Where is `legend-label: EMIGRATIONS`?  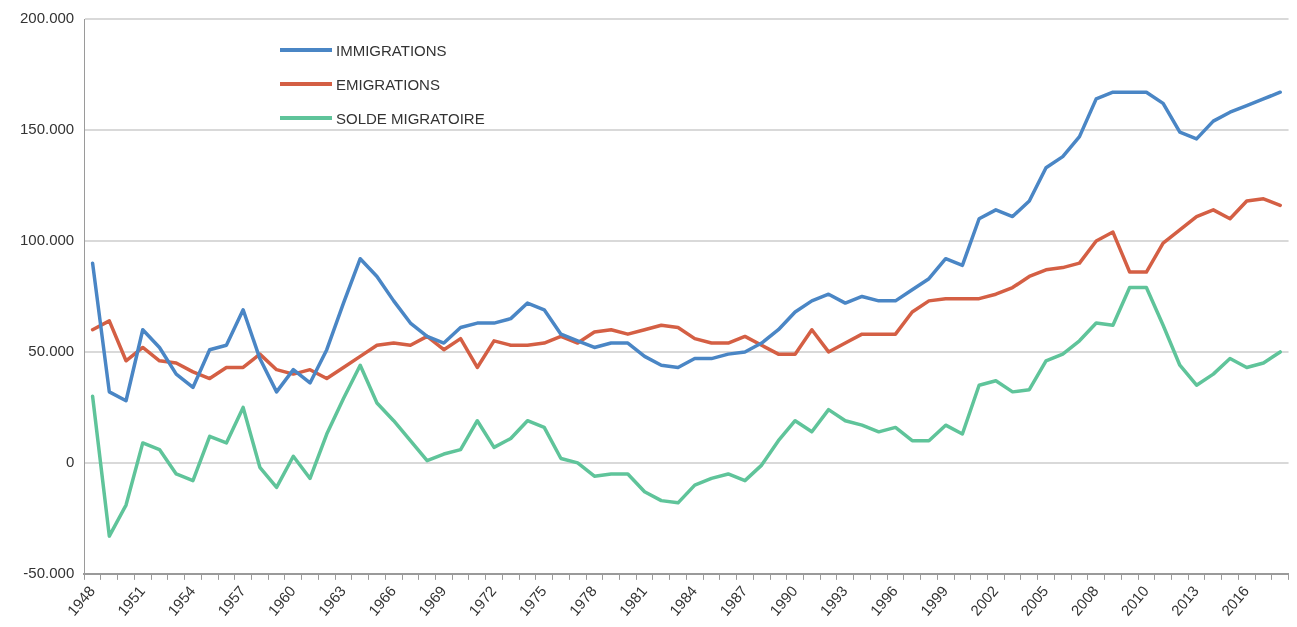 legend-label: EMIGRATIONS is located at coordinates (388, 84).